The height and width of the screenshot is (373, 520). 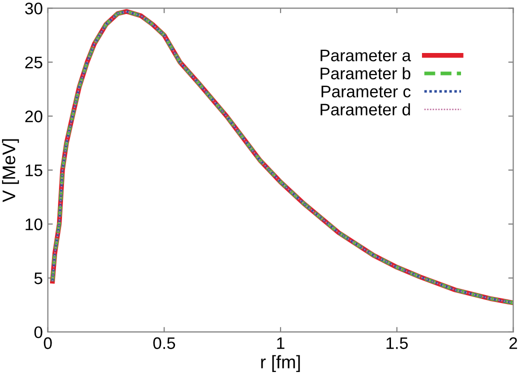 I want to click on x-tick-label: 0, so click(x=48, y=343).